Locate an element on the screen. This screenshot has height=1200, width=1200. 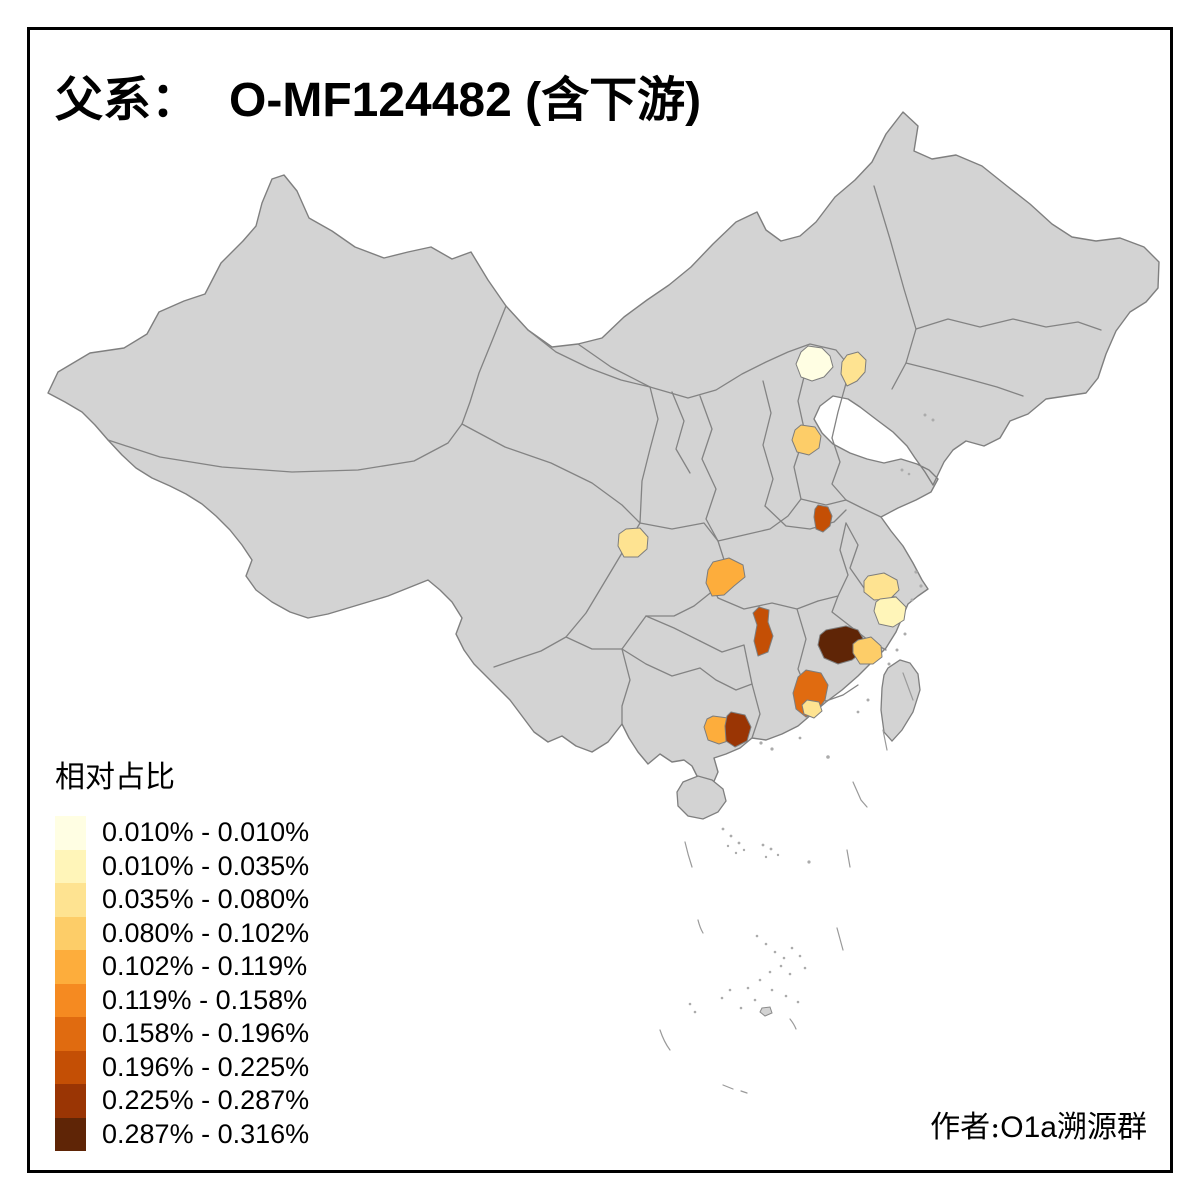
credit-name: 溯源群 is located at coordinates (1102, 1127).